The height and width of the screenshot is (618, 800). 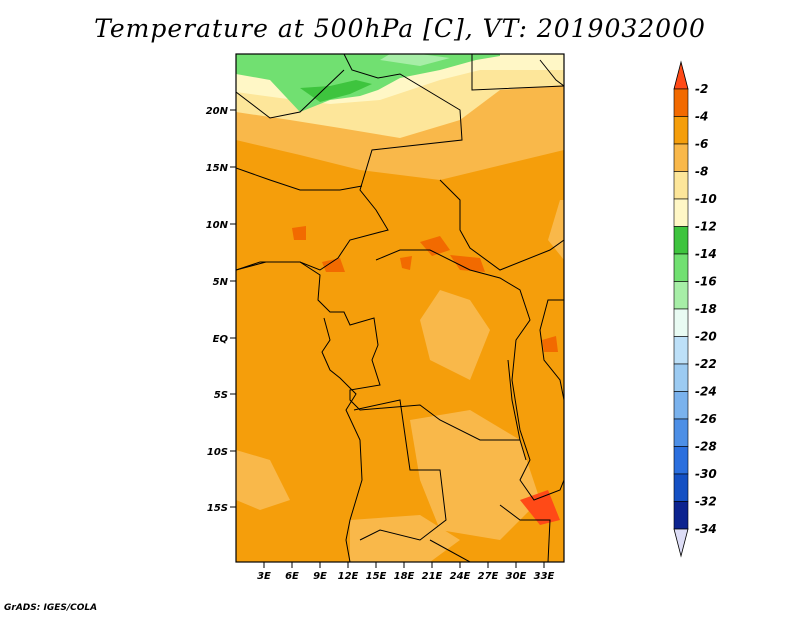 I want to click on colorbar-label: -2, so click(x=701, y=89).